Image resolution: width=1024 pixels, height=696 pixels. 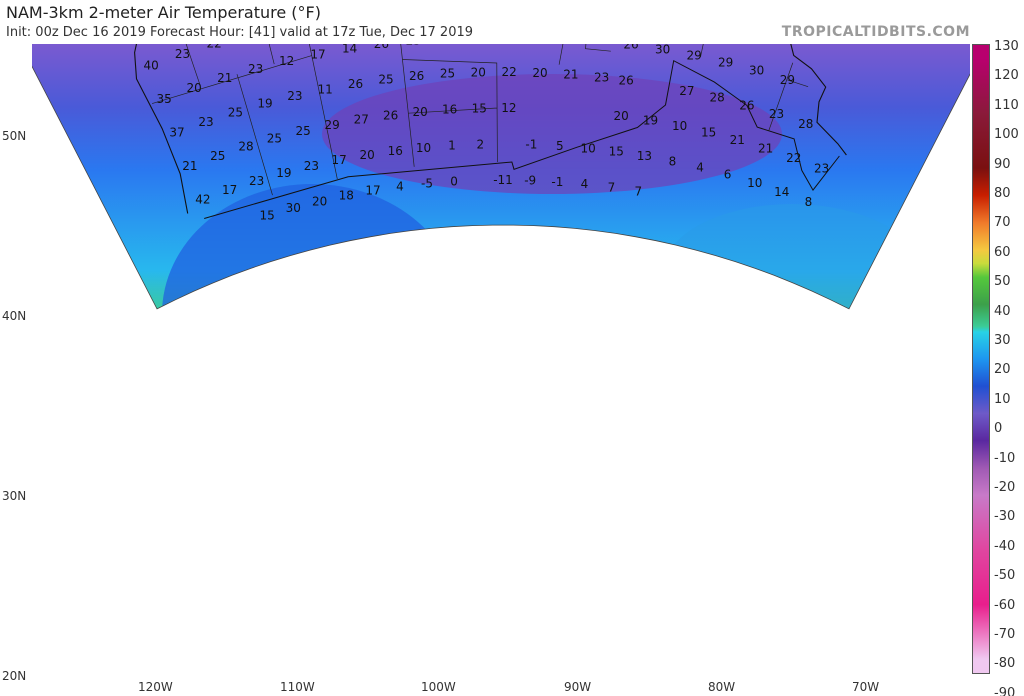 I want to click on colorbar-tick-label: 0, so click(x=998, y=429).